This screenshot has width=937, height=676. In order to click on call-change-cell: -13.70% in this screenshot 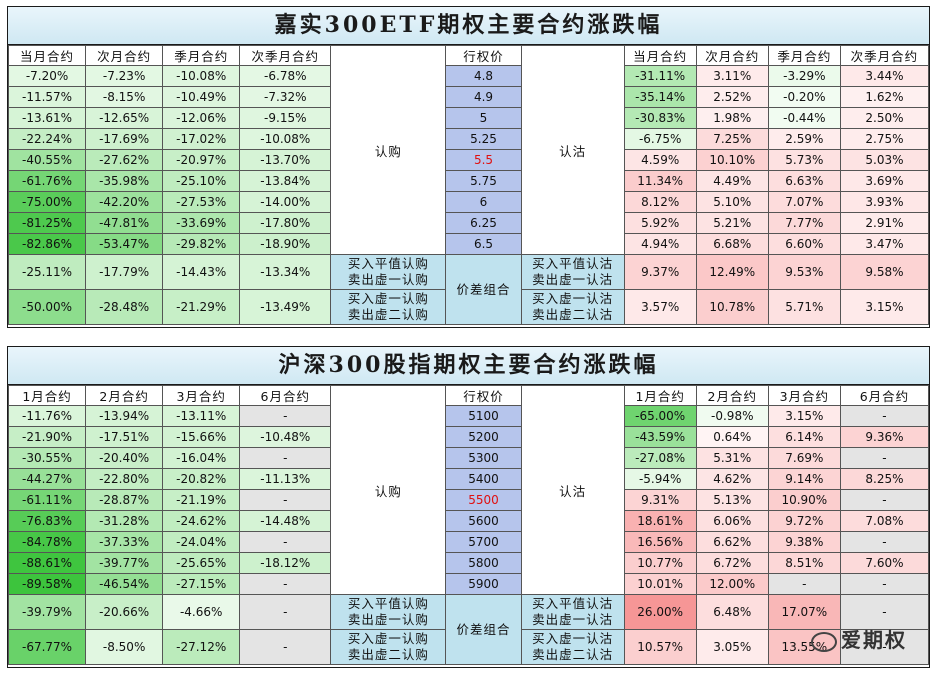, I will do `click(285, 160)`.